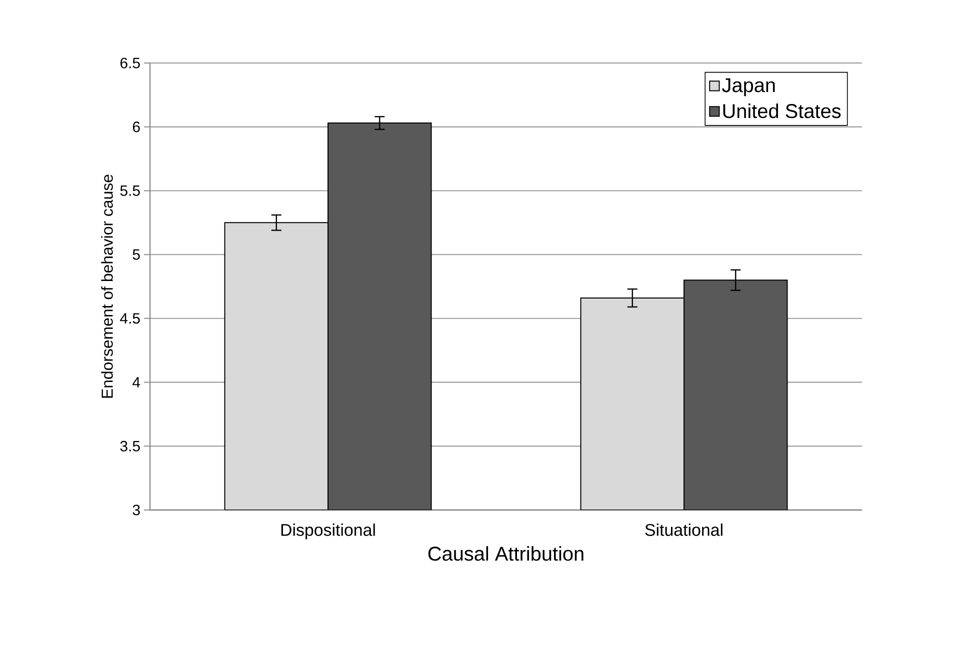 This screenshot has width=956, height=665. I want to click on legend-label: United States, so click(782, 111).